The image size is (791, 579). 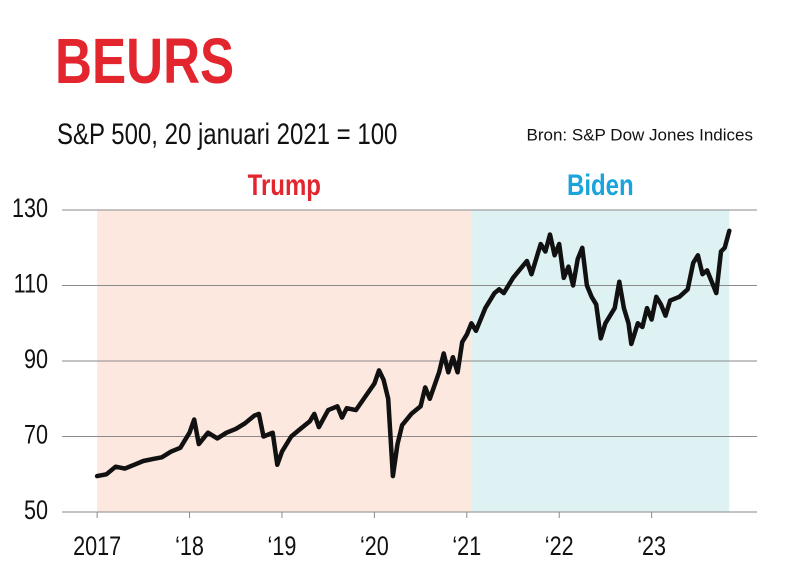 What do you see at coordinates (466, 547) in the screenshot?
I see `x-tick-label: ‘21` at bounding box center [466, 547].